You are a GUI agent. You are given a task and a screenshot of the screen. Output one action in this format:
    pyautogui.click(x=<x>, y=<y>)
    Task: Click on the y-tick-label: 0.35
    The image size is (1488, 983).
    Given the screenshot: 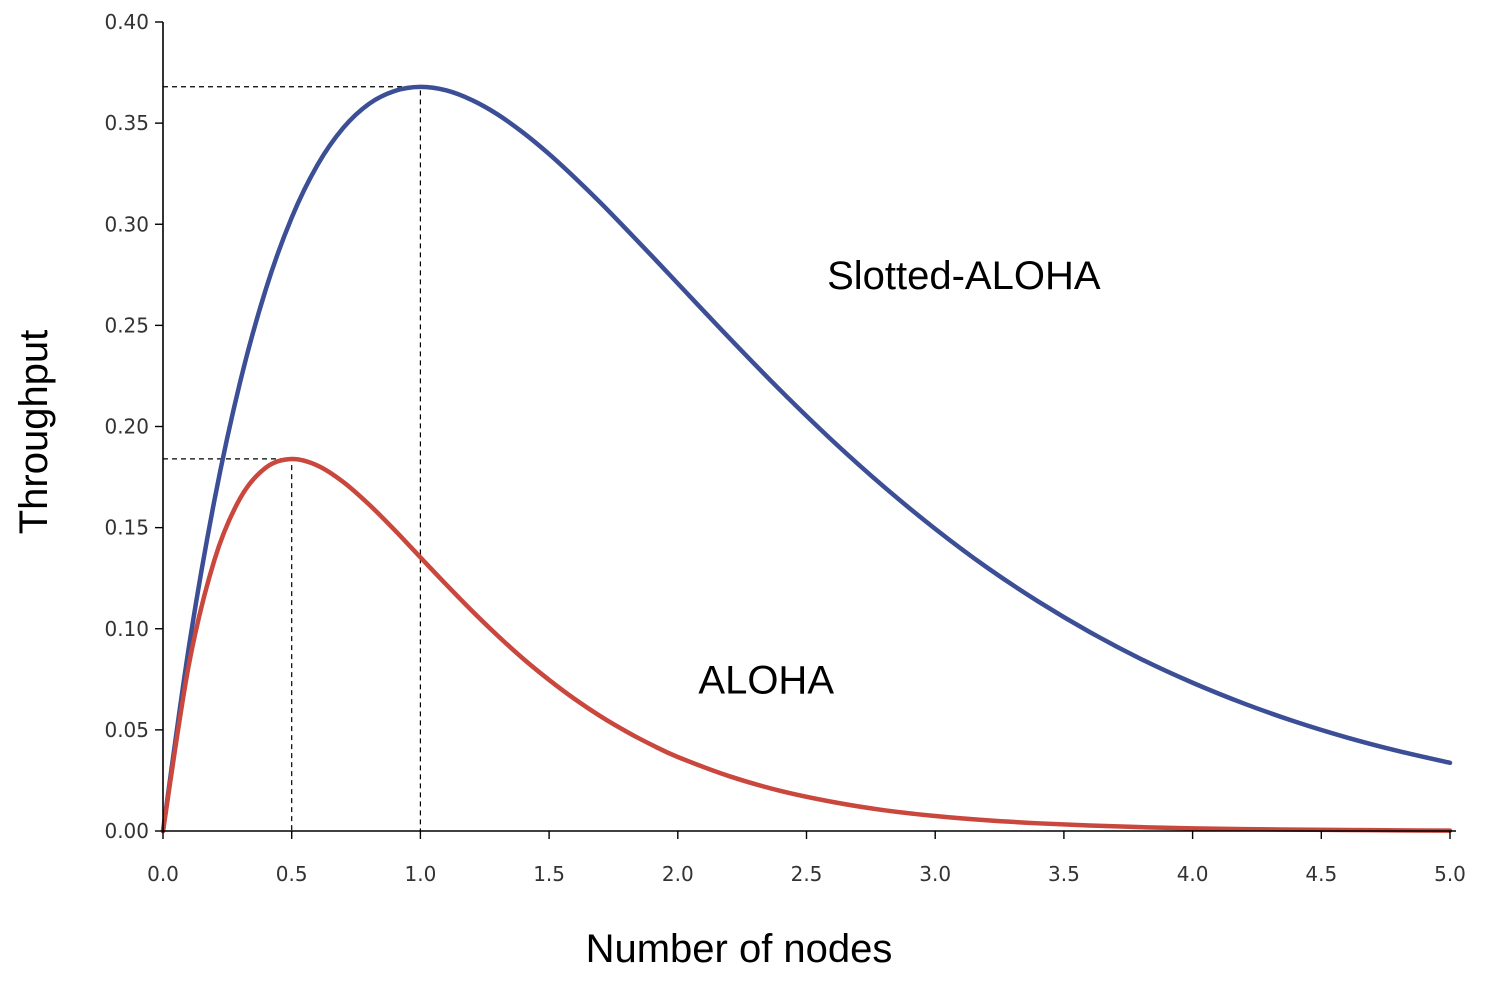 What is the action you would take?
    pyautogui.click(x=126, y=123)
    